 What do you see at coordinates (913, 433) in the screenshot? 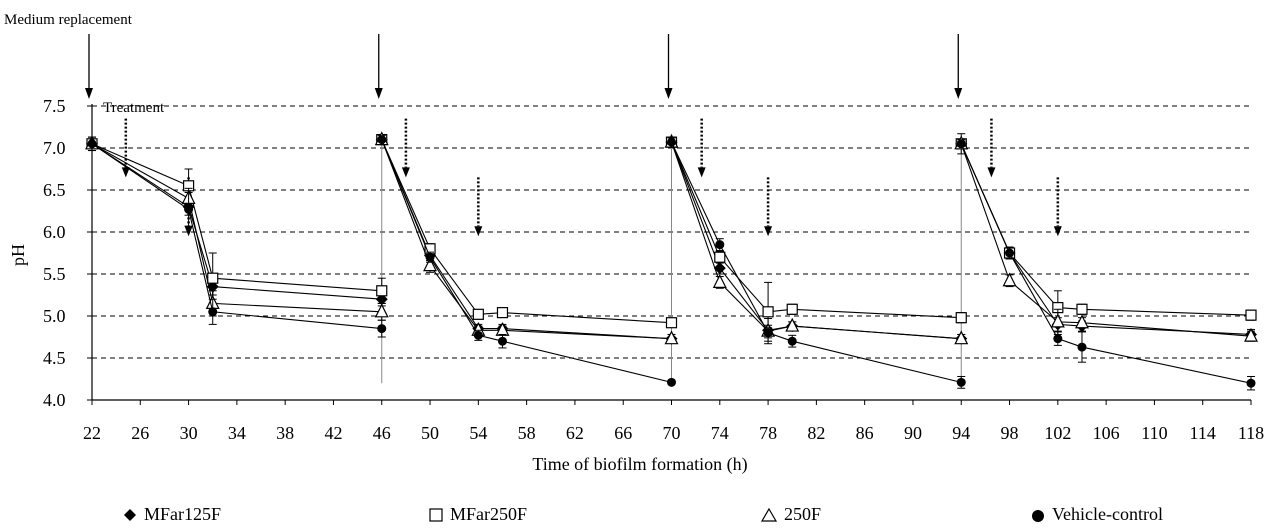
I see `x-tick-label: 90` at bounding box center [913, 433].